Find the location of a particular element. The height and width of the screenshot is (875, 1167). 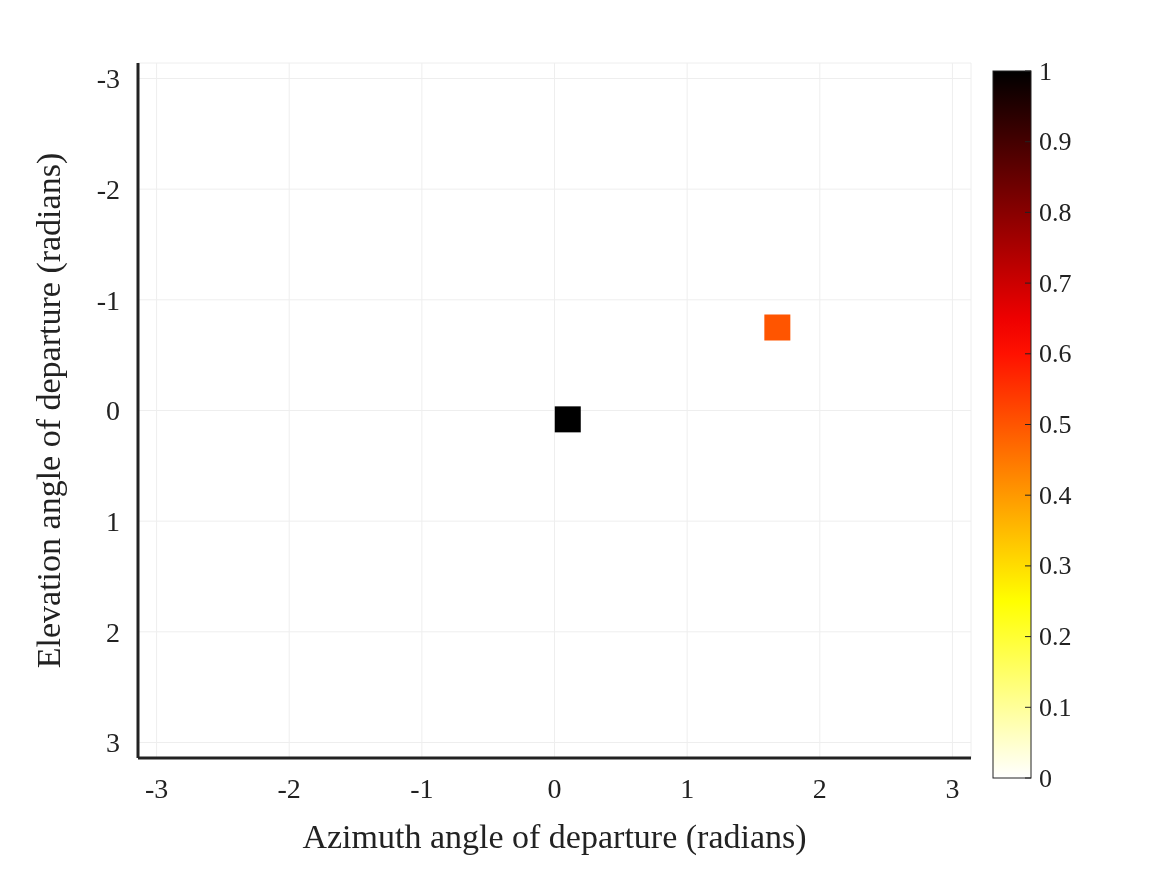

y-tick-label: -1 is located at coordinates (108, 300).